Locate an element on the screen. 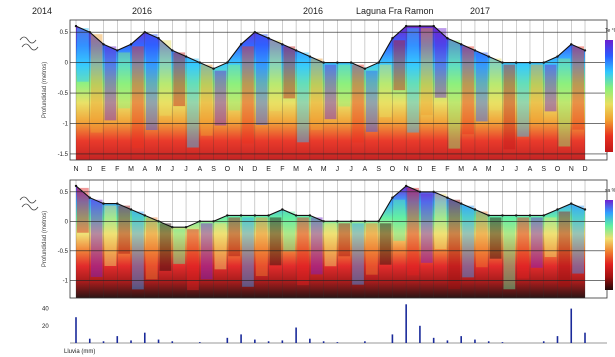 The height and width of the screenshot is (357, 615). temp-ytick-label: -0.5 is located at coordinates (63, 94).